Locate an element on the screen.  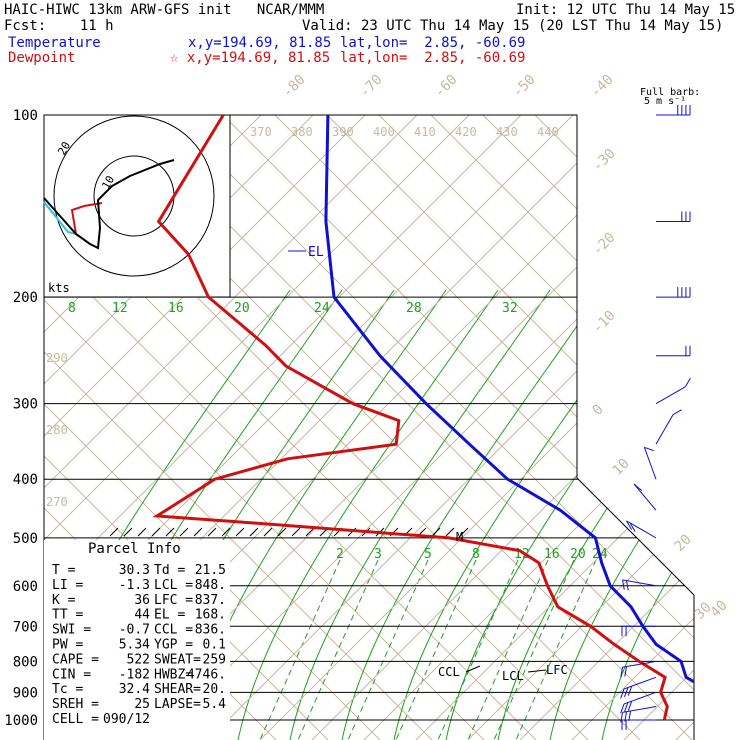
parcel-row-value: 0.1 is located at coordinates (214, 645).